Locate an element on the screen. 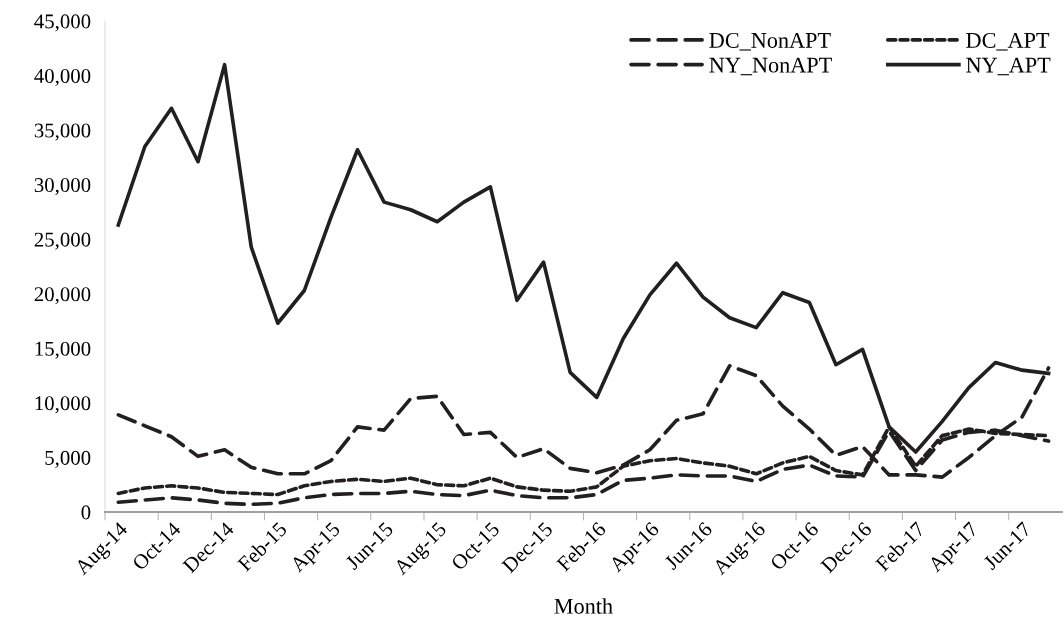 The width and height of the screenshot is (1064, 635). legend-label: DC_NonAPT is located at coordinates (770, 41).